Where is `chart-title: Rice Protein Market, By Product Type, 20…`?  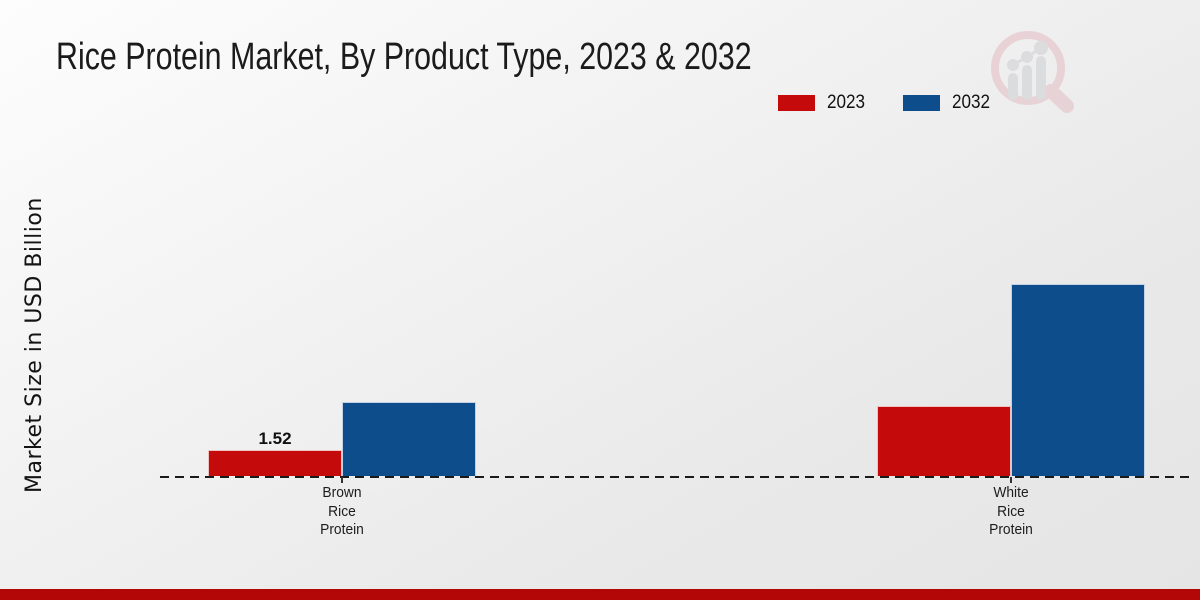
chart-title: Rice Protein Market, By Product Type, 20… is located at coordinates (404, 57).